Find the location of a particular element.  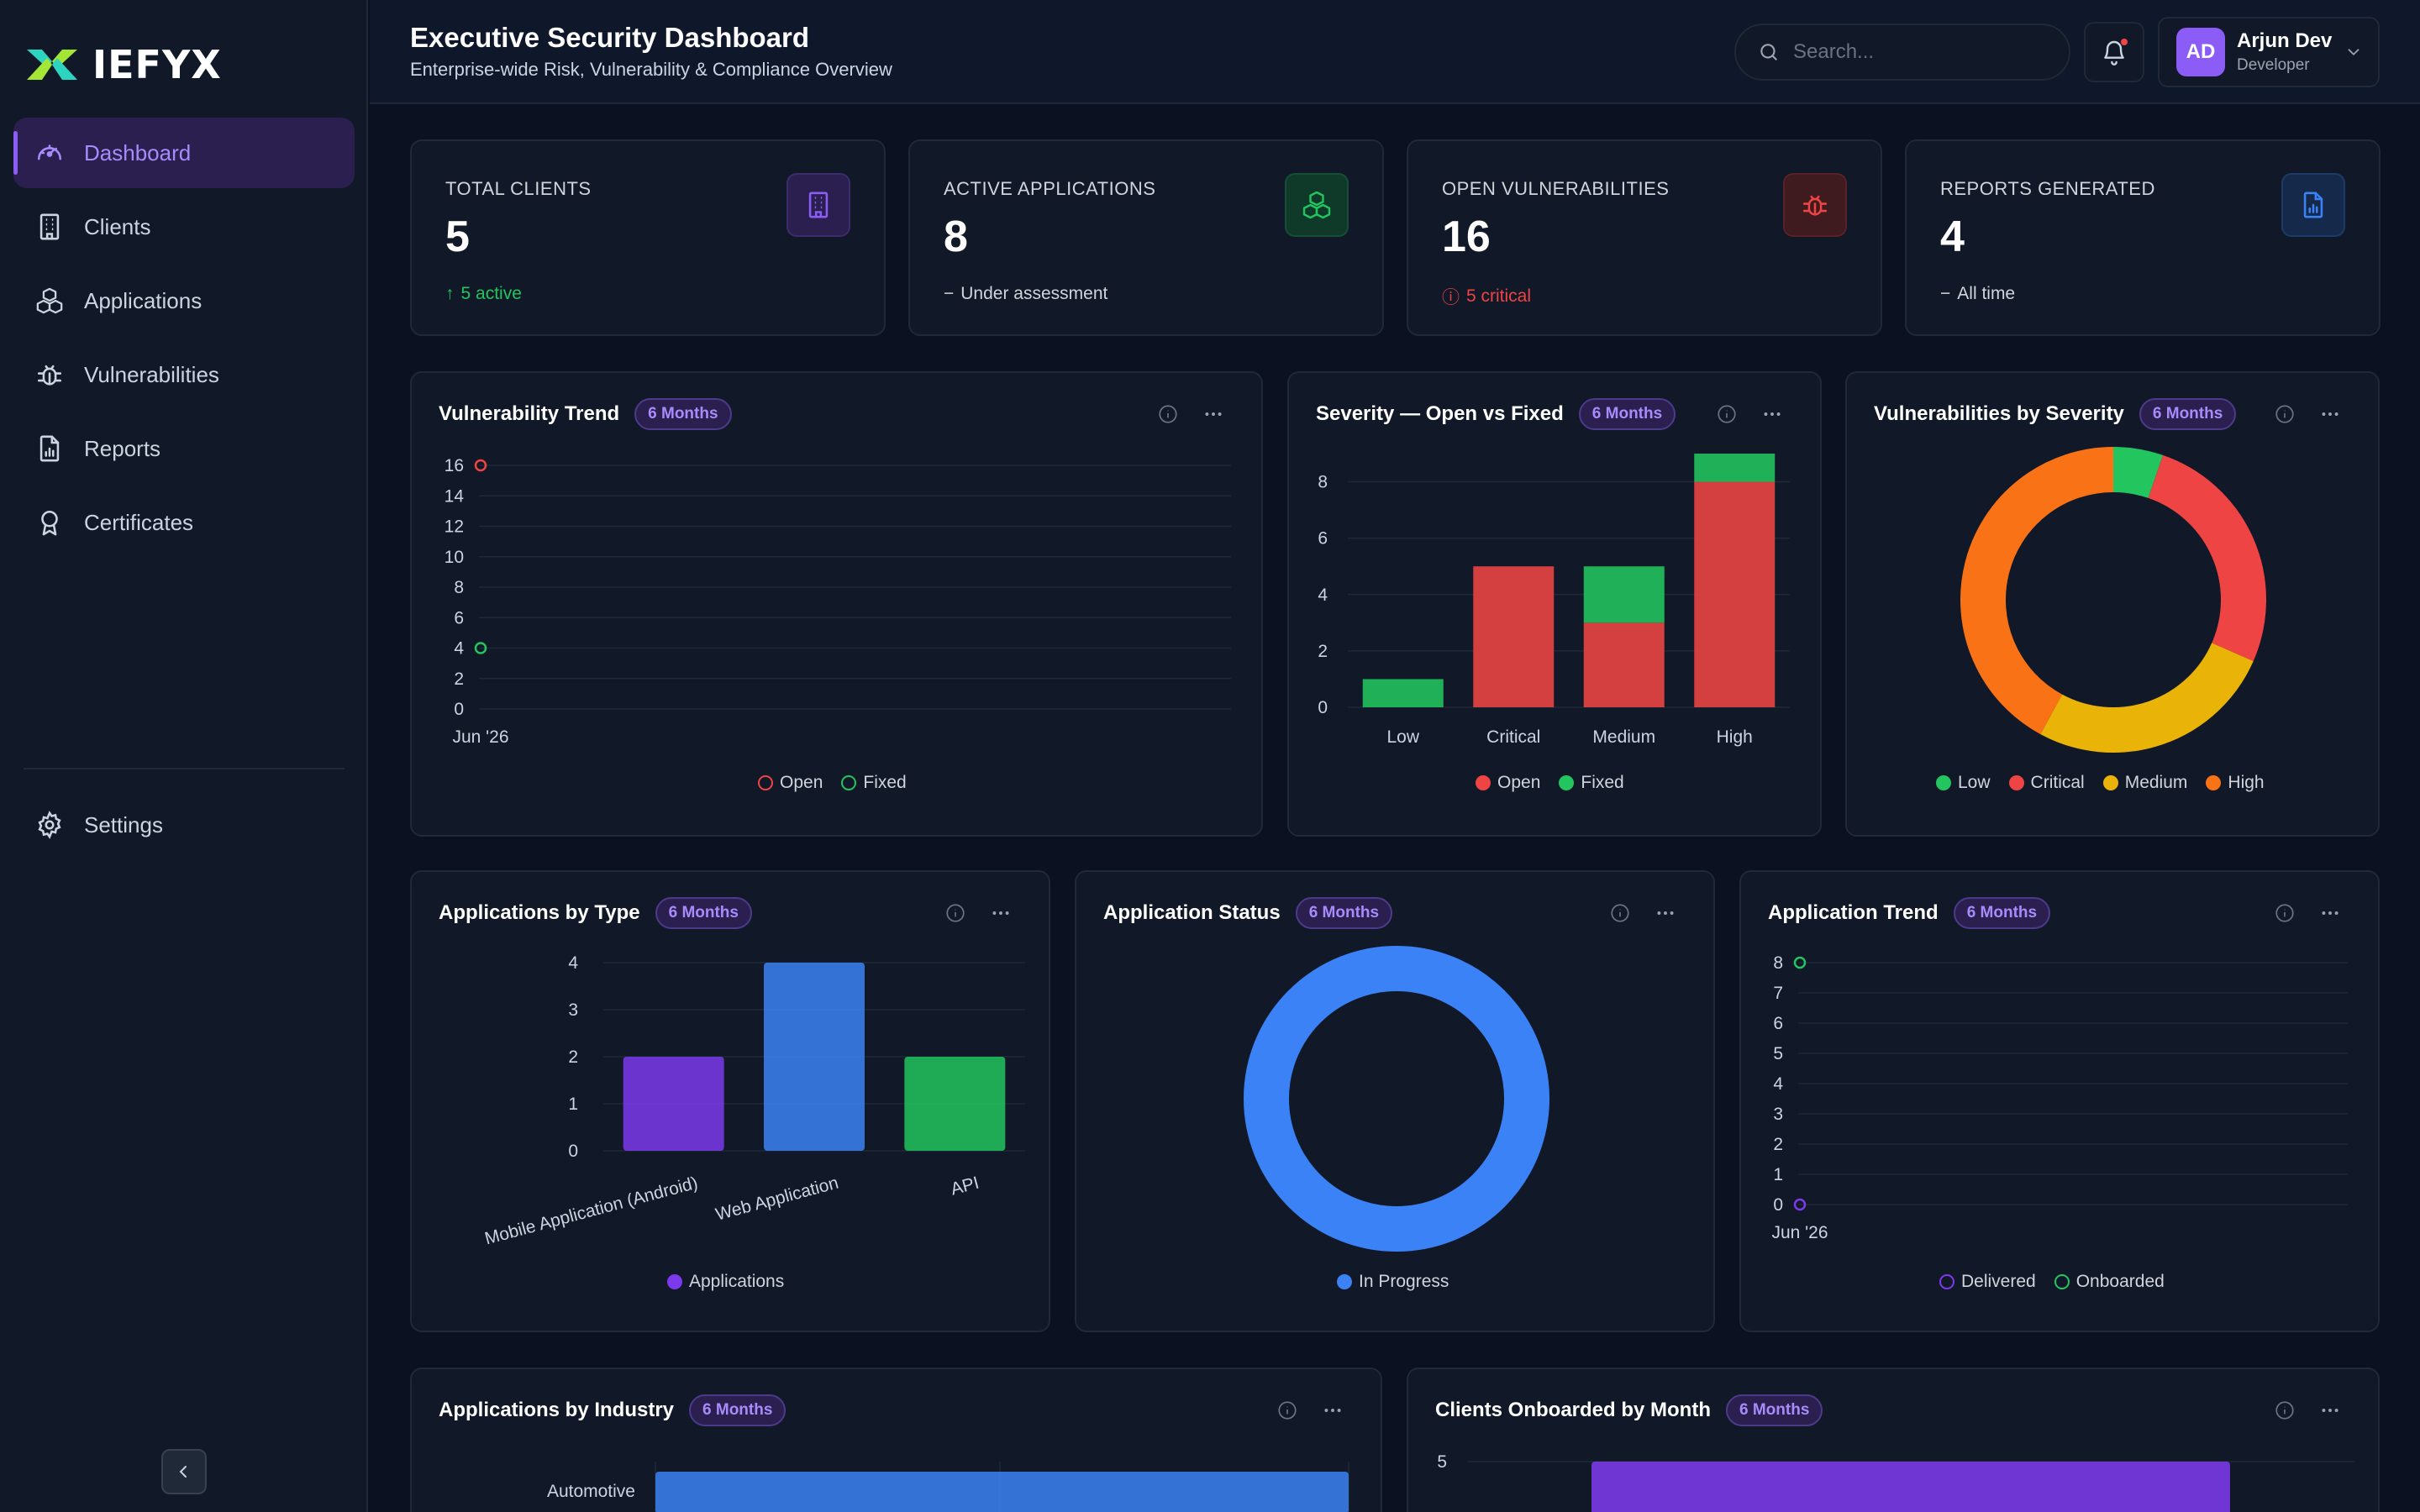

legend-item-in-progress: In Progress is located at coordinates (1393, 1282).